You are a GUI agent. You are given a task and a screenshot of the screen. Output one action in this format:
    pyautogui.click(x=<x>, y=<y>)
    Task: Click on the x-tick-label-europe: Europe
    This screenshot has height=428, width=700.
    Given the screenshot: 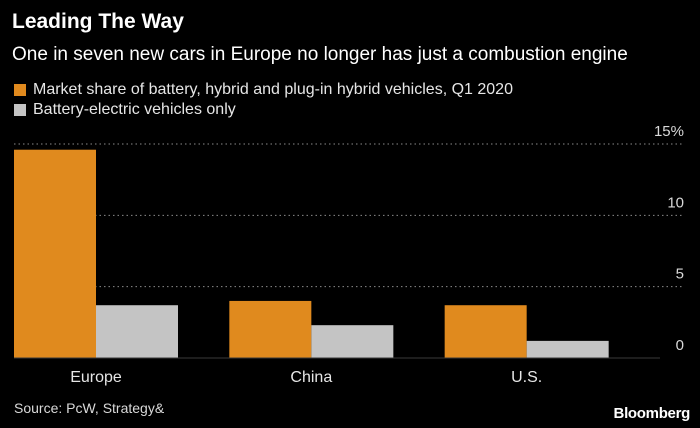 What is the action you would take?
    pyautogui.click(x=96, y=377)
    